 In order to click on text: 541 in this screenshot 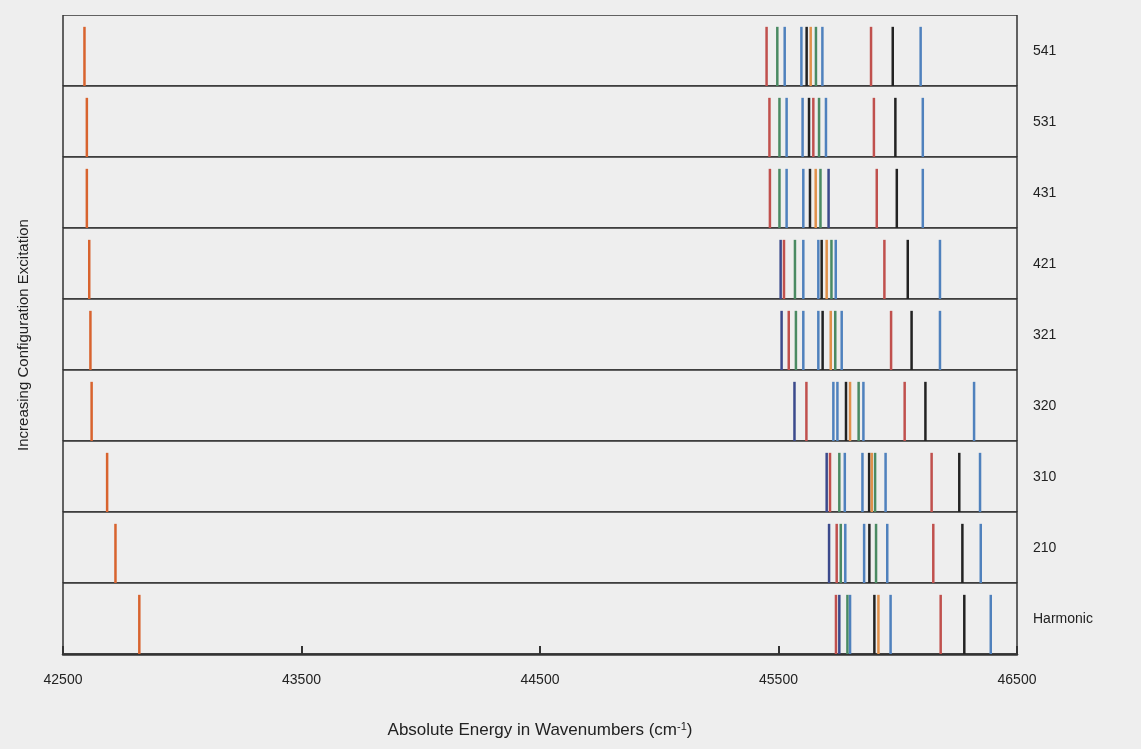, I will do `click(1045, 49)`.